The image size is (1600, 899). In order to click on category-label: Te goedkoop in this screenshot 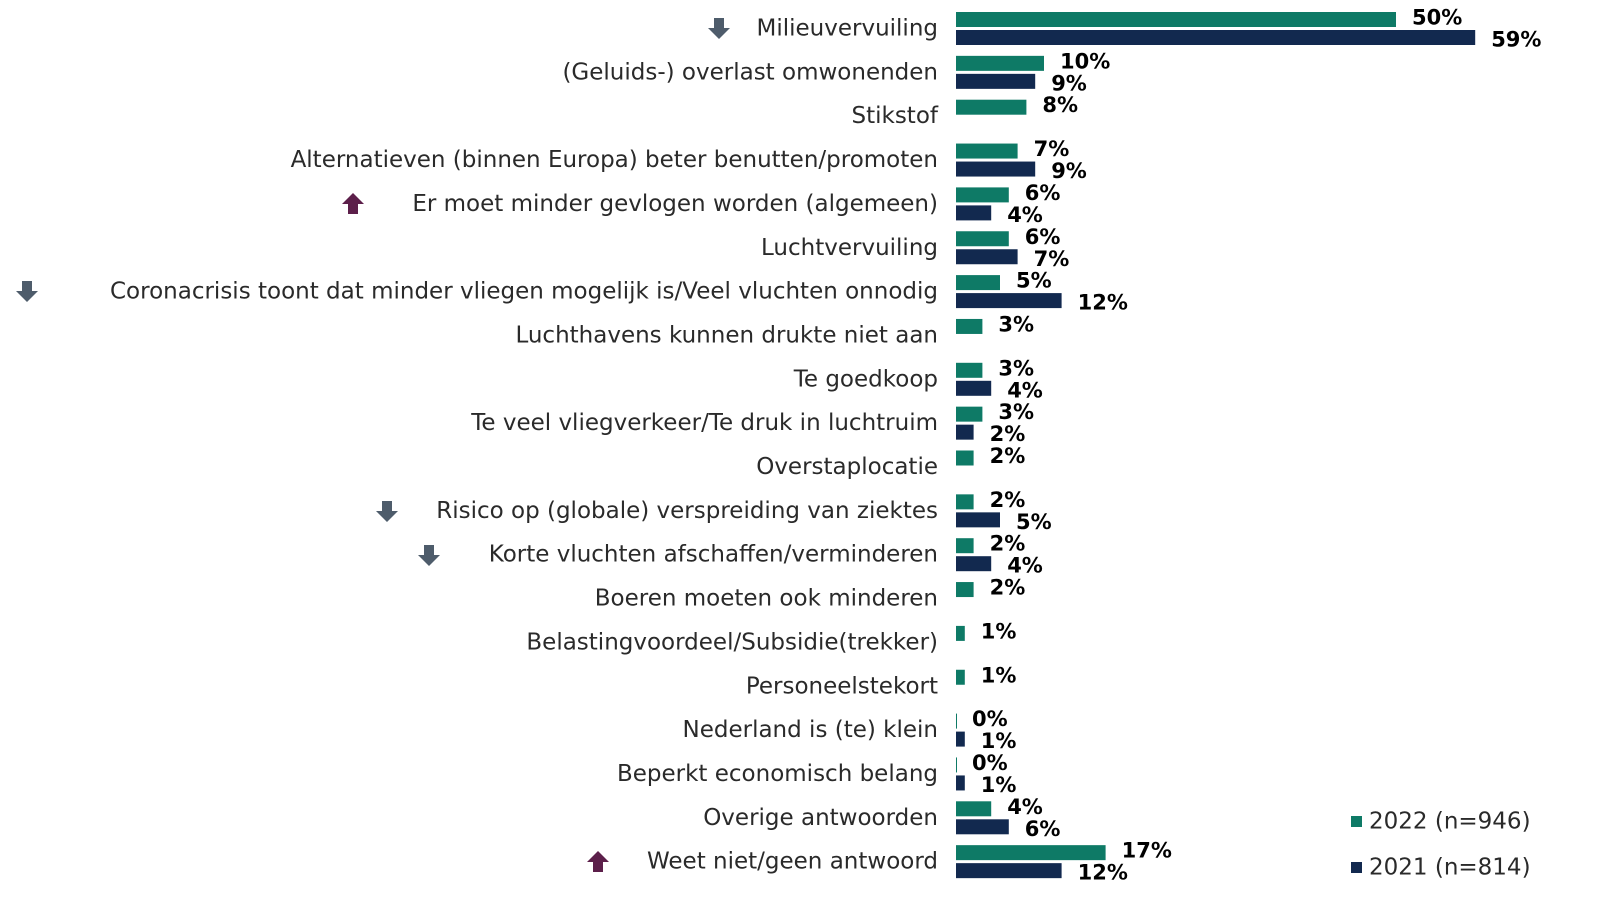, I will do `click(865, 379)`.